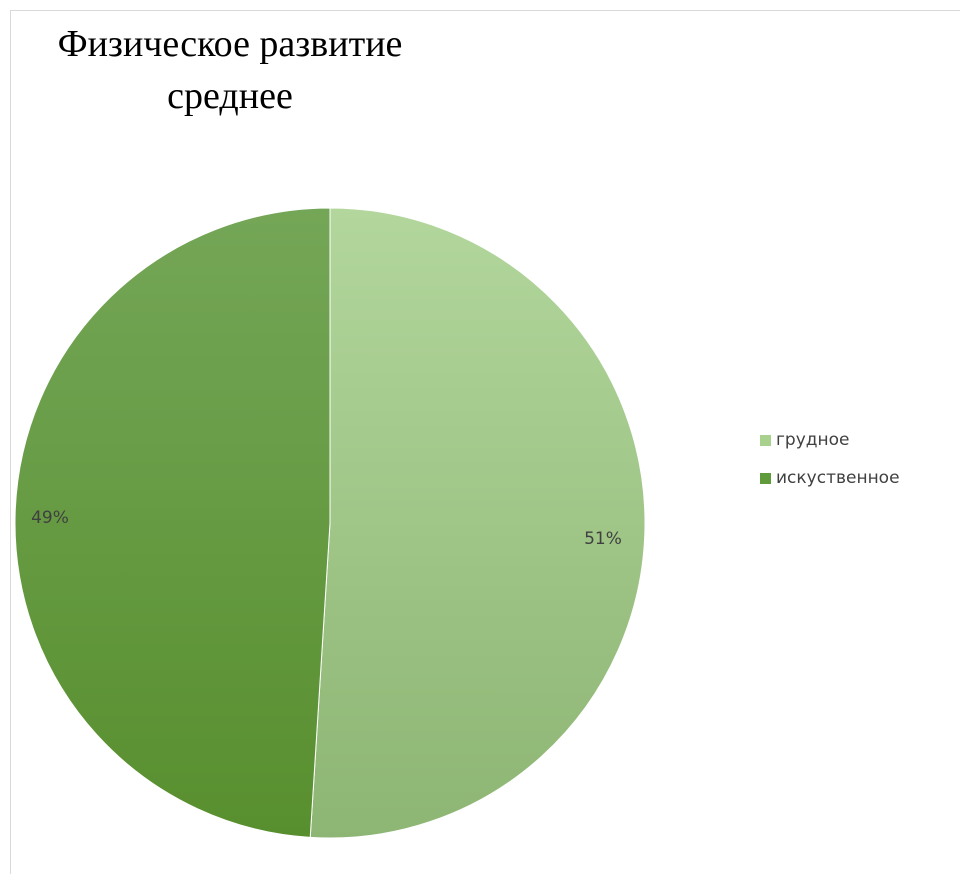  Describe the element at coordinates (603, 539) in the screenshot. I see `data-label-0: 51%` at that location.